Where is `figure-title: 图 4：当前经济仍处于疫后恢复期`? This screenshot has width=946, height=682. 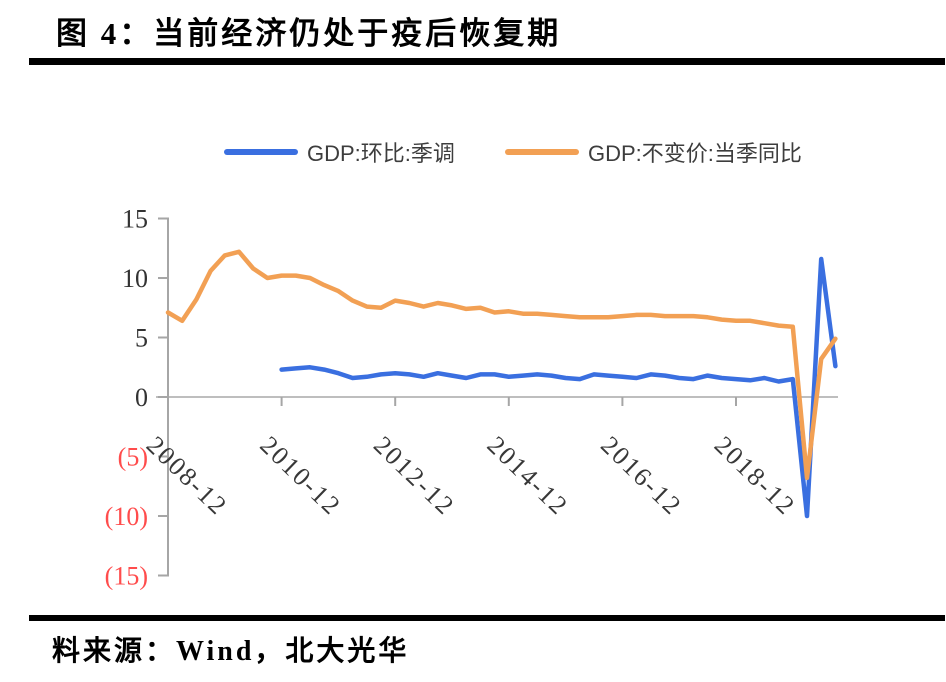
figure-title: 图 4：当前经济仍处于疫后恢复期 is located at coordinates (309, 33).